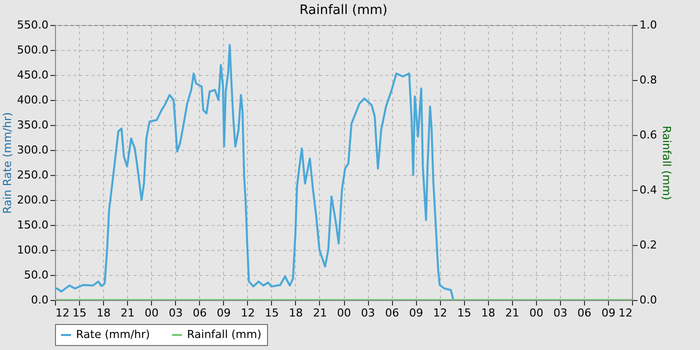 Image resolution: width=700 pixels, height=350 pixels. I want to click on y2-tick-label: 0.8, so click(648, 80).